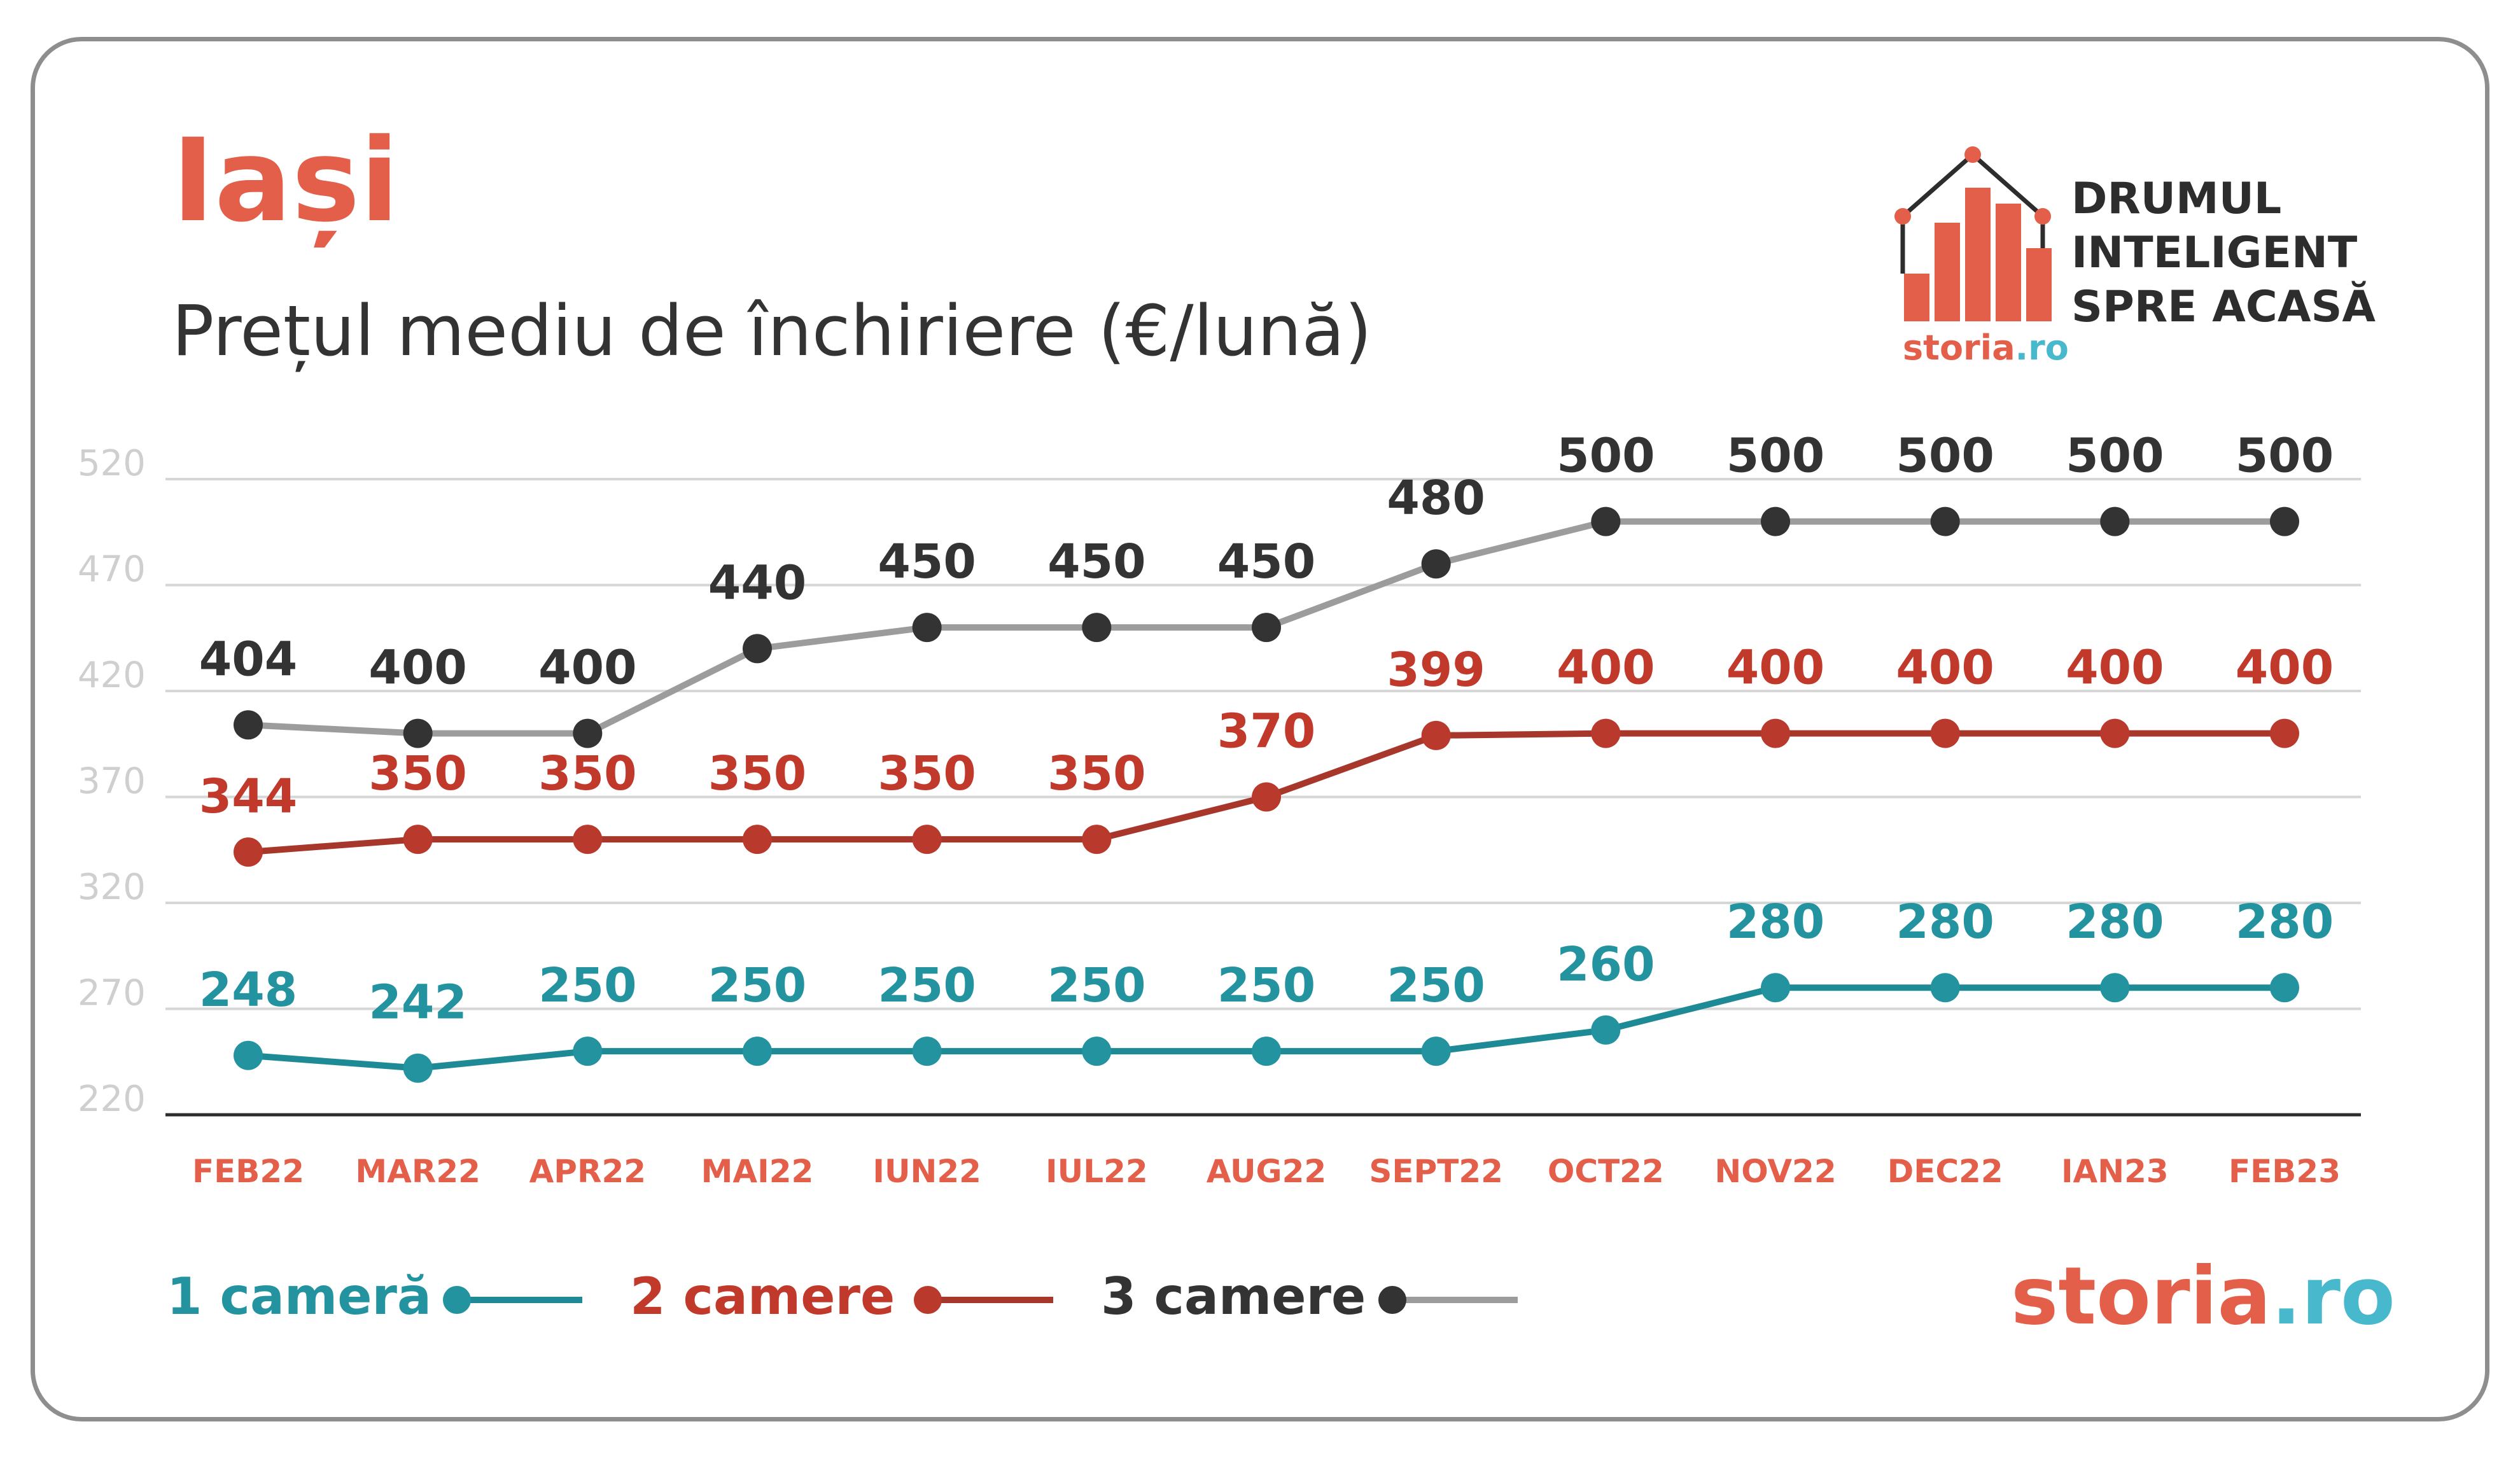 This screenshot has width=2520, height=1459. Describe the element at coordinates (1959, 348) in the screenshot. I see `brand-logo-small-left: storia` at that location.